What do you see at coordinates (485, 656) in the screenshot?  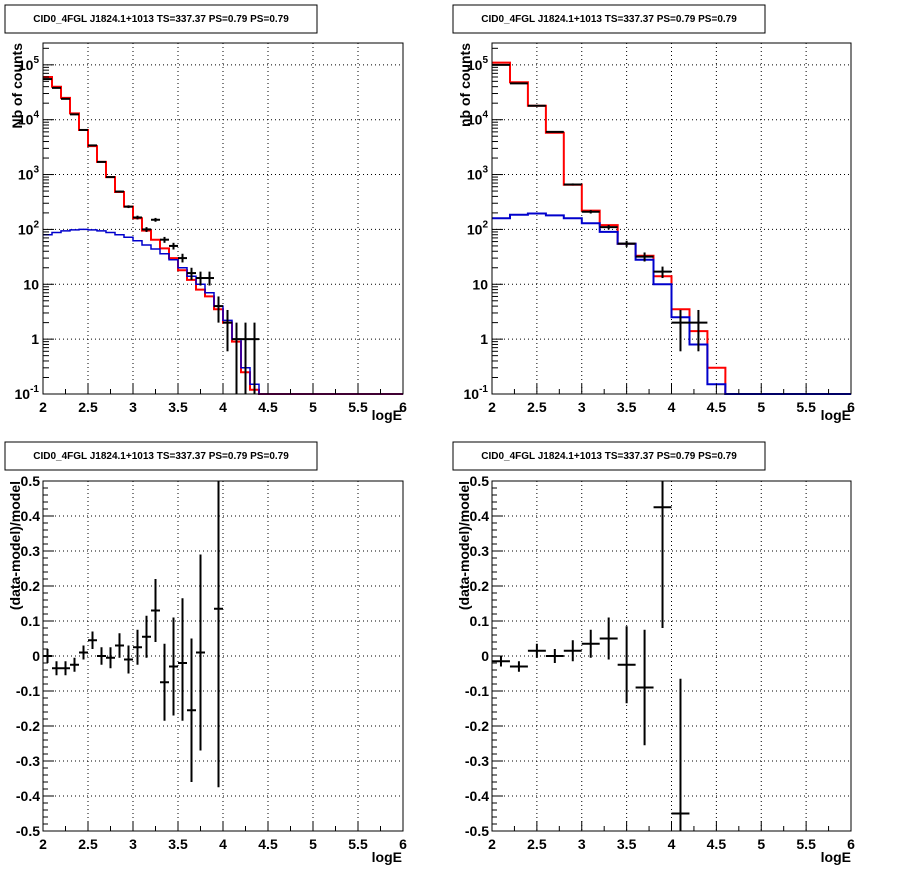 I see `y-tick-label: 0` at bounding box center [485, 656].